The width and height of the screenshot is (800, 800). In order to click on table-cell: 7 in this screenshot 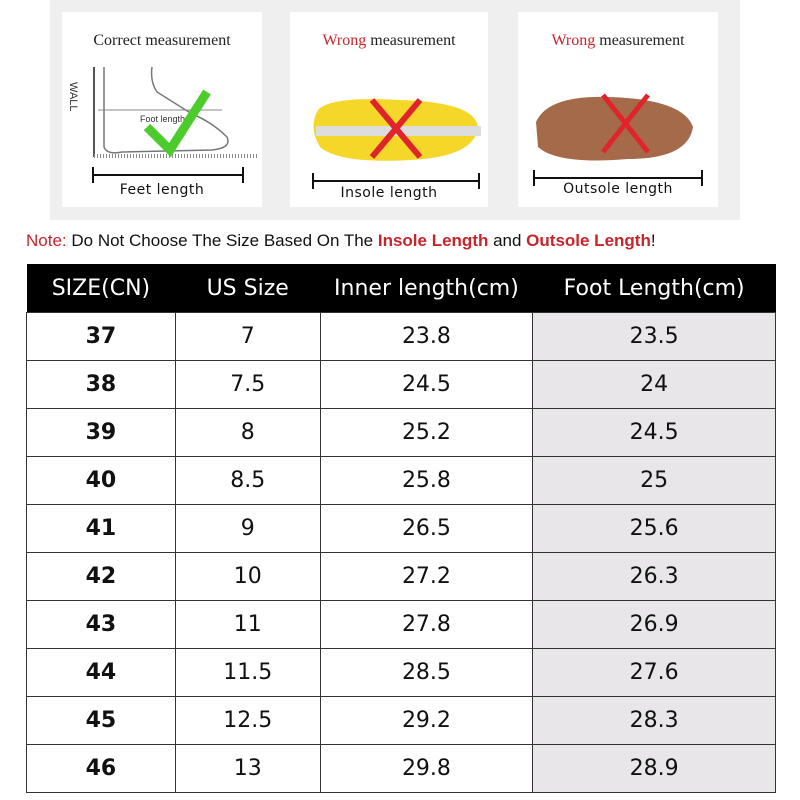, I will do `click(247, 336)`.